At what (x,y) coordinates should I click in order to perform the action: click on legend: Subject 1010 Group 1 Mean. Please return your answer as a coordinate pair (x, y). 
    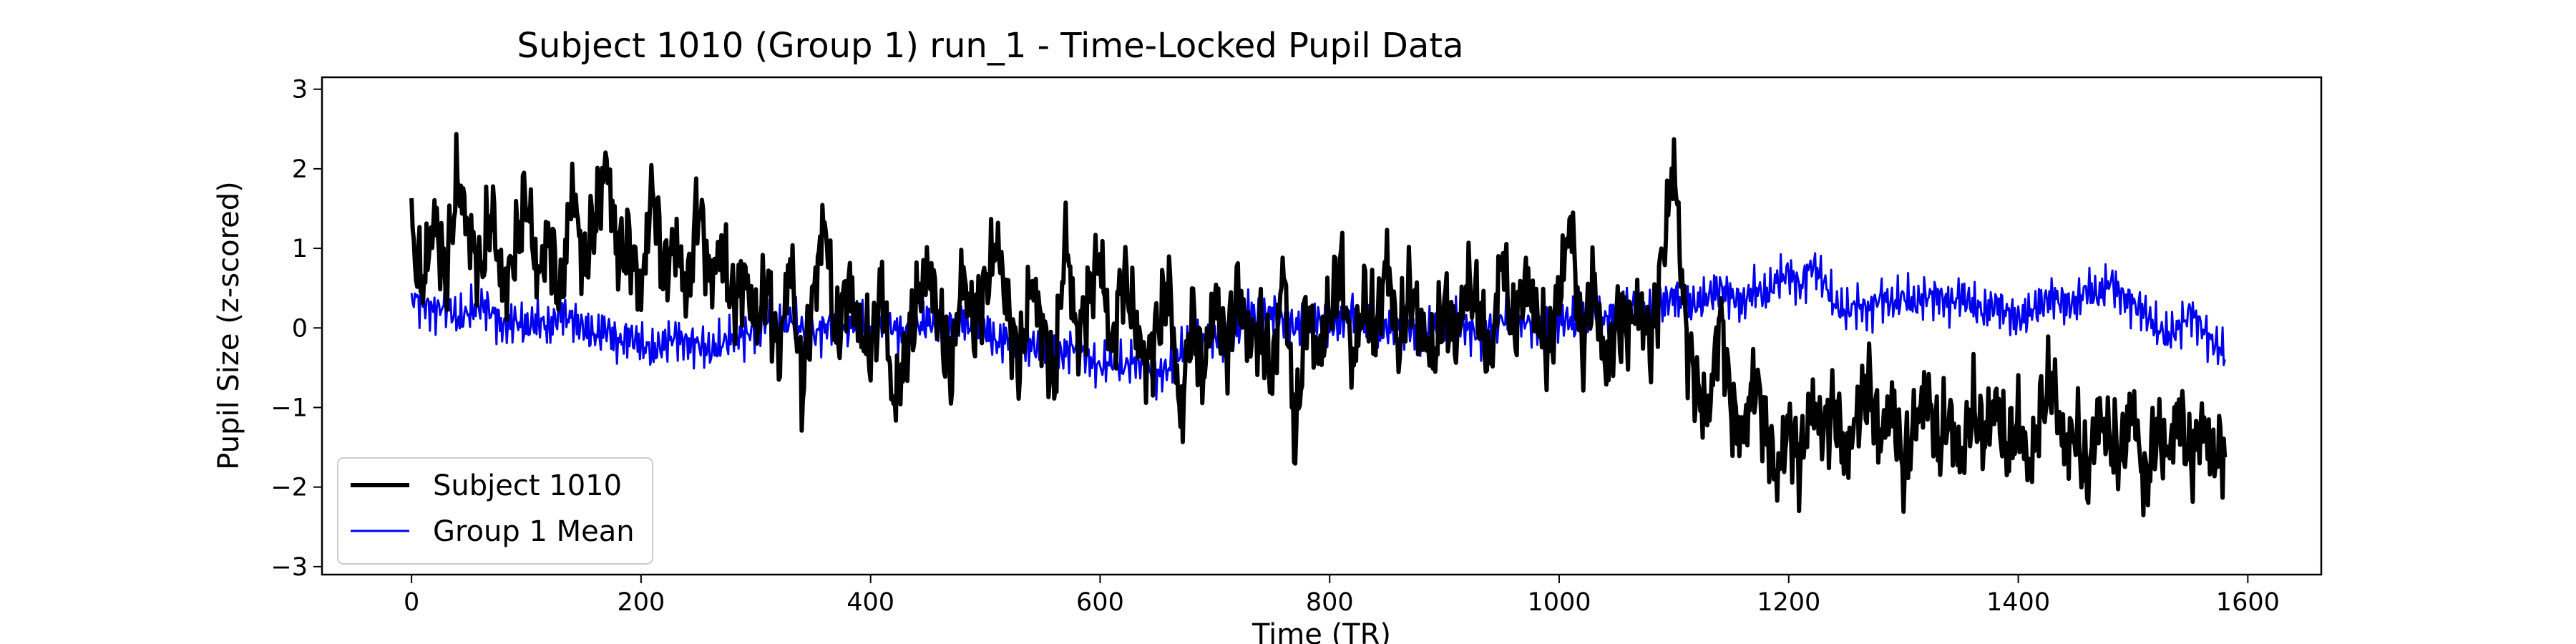
    Looking at the image, I should click on (495, 511).